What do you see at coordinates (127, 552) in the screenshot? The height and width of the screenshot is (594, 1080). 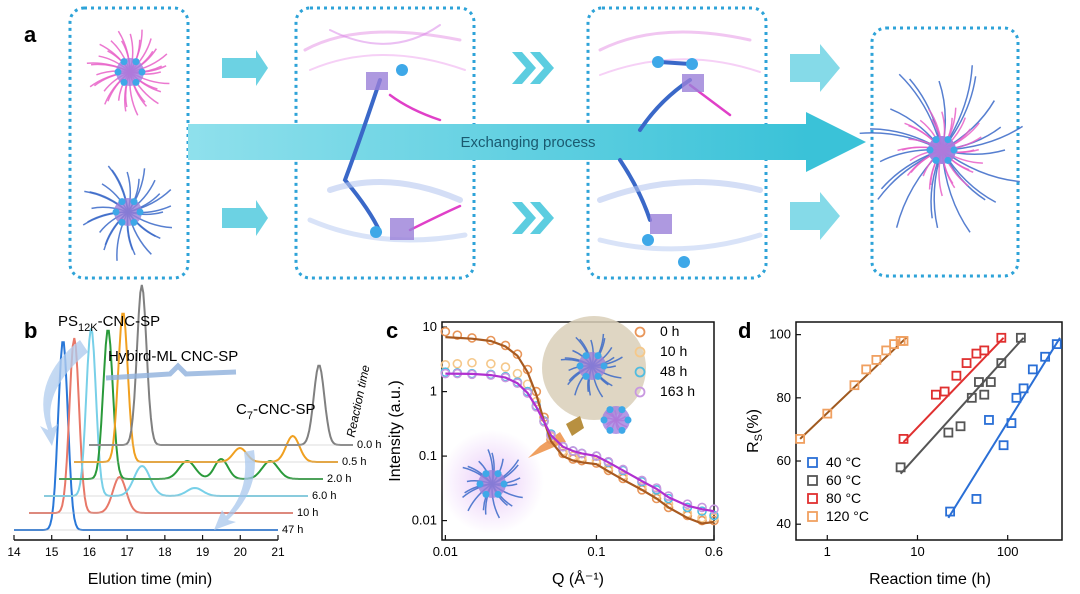 I see `x-tick-label: 17` at bounding box center [127, 552].